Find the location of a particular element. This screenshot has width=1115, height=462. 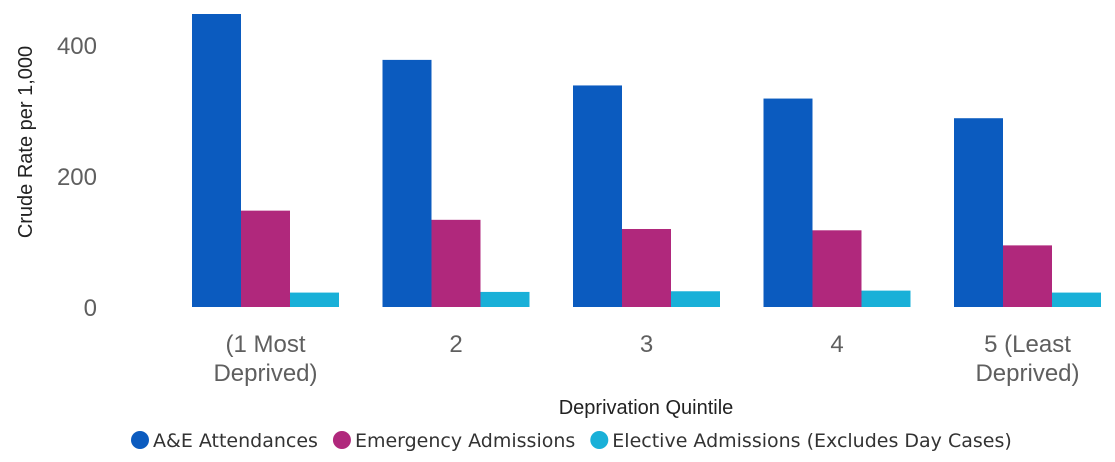

x-axis-categories: (1 Most Deprived) 2 3 4 5 (Least Deprived) is located at coordinates (646, 359).